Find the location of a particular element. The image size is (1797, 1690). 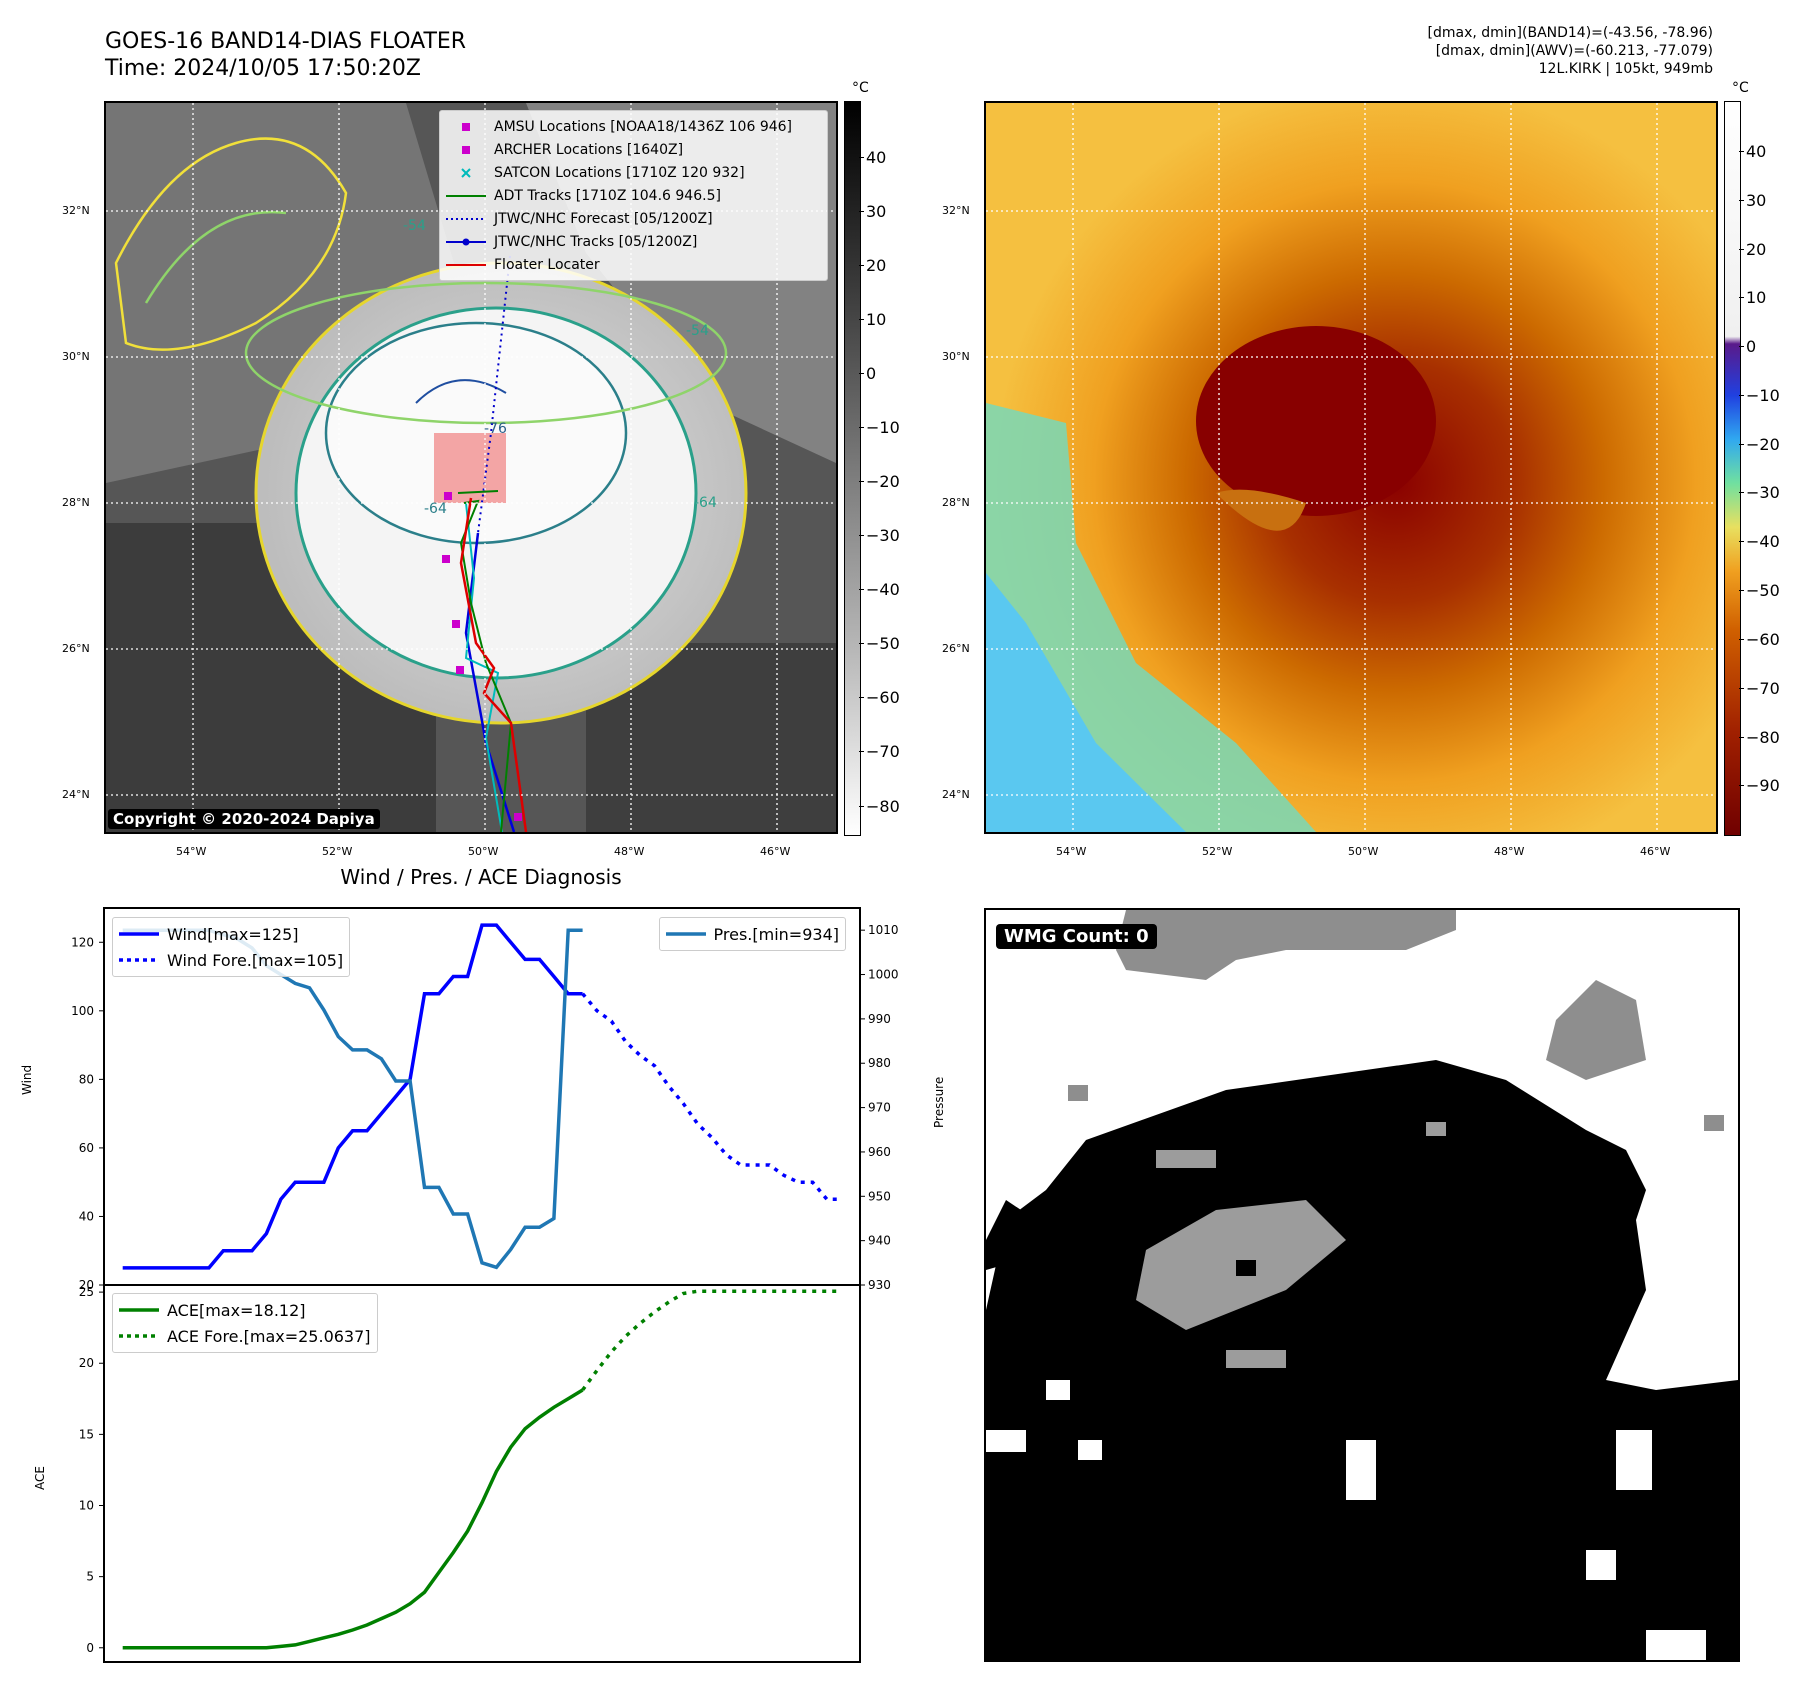

info-line-2: [dmax, dmin](AWV)=(-60.213, -77.079) is located at coordinates (1574, 51).